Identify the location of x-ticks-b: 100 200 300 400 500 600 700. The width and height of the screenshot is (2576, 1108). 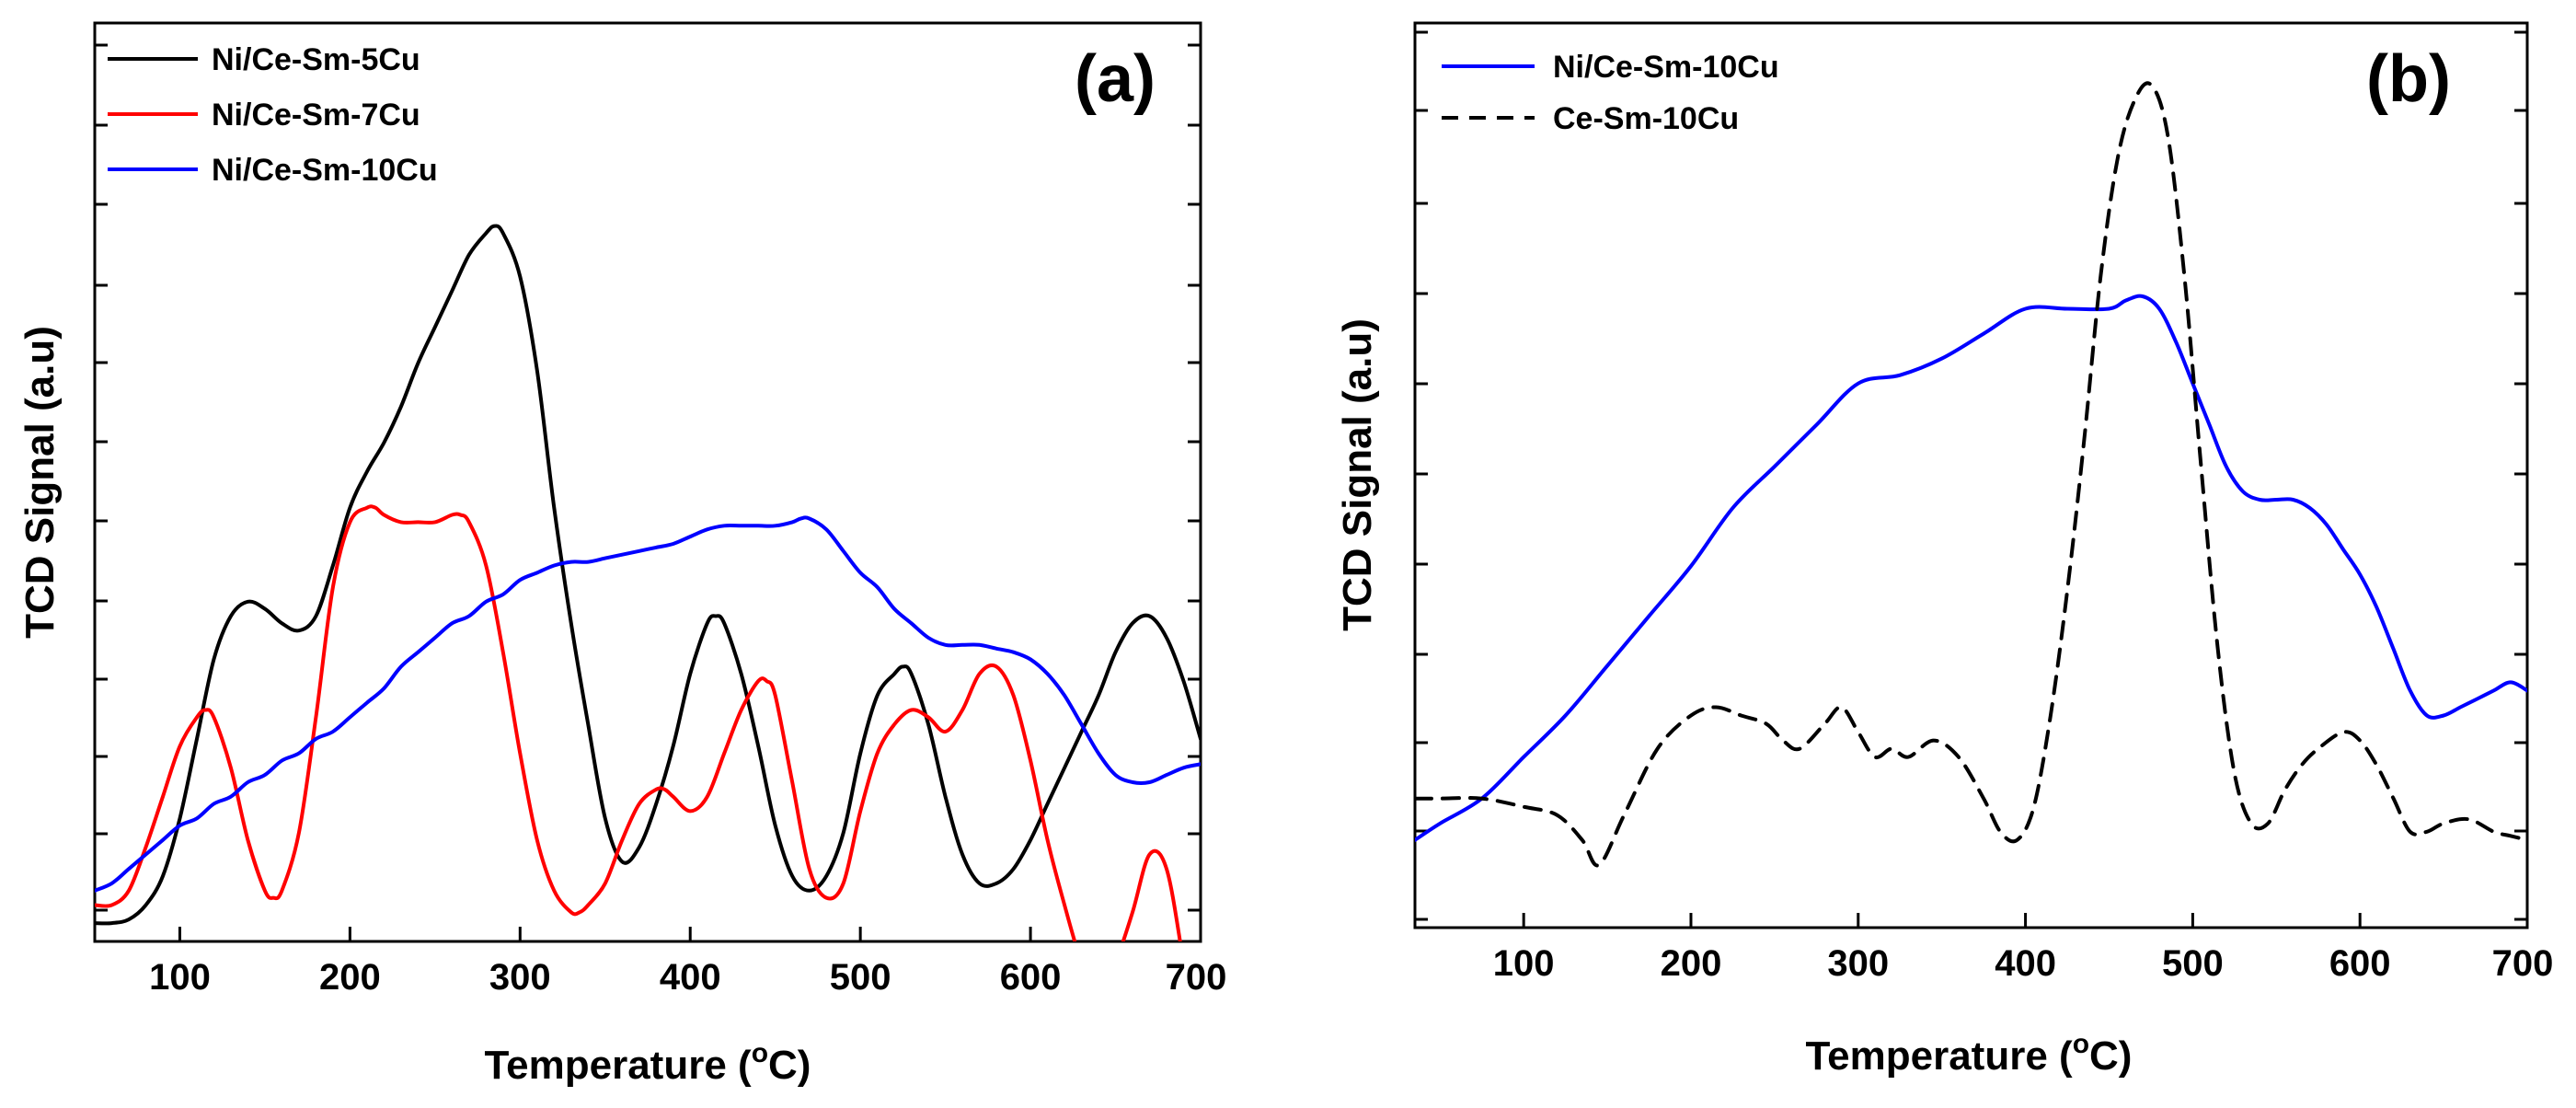
(2024, 948).